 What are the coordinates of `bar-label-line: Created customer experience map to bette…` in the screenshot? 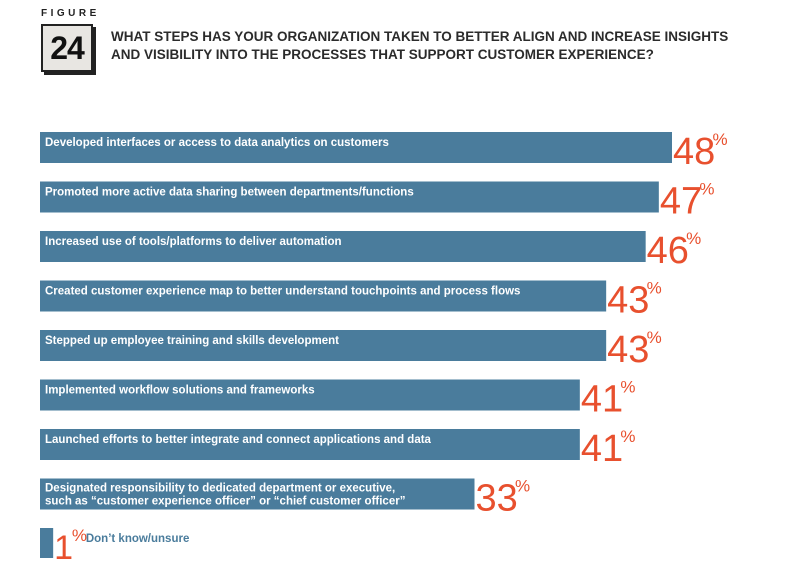 It's located at (282, 292).